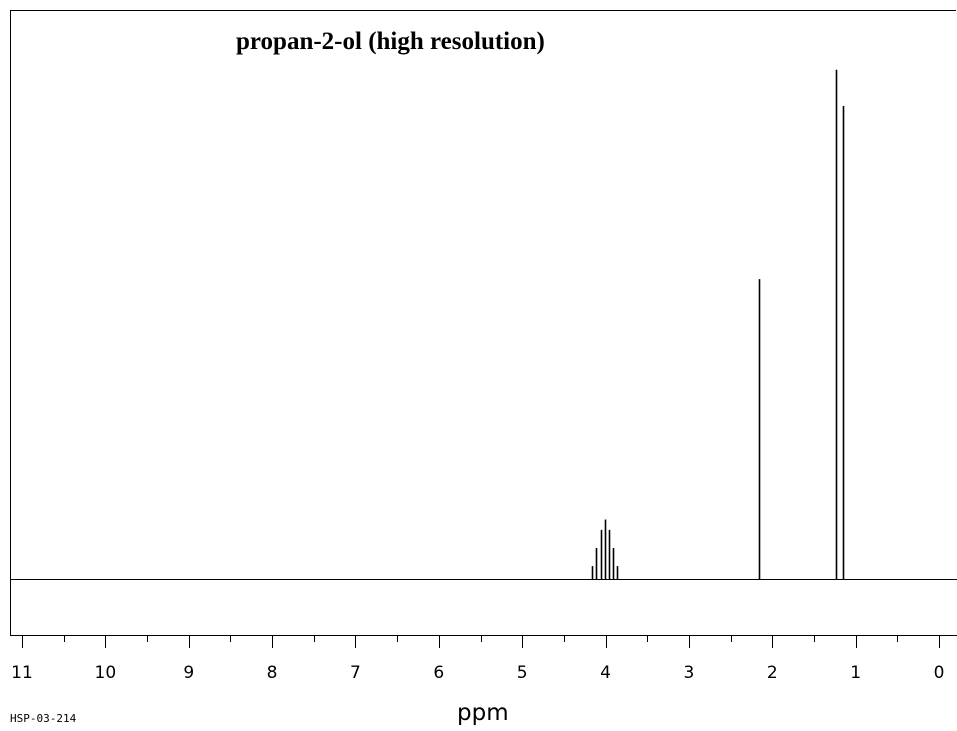 The height and width of the screenshot is (731, 957). I want to click on chart-title: propan-2-ol (high resolution), so click(390, 41).